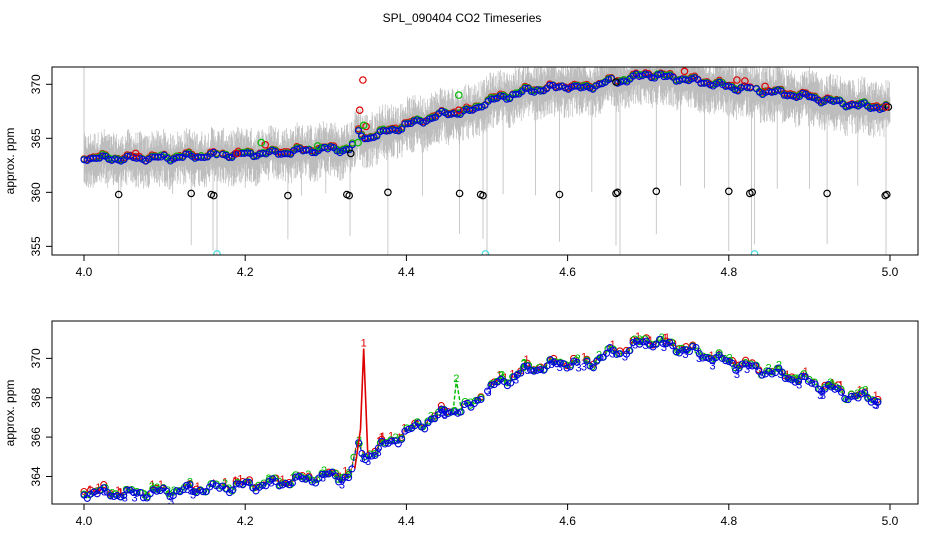  What do you see at coordinates (10, 413) in the screenshot?
I see `bottom-panel-ylabel: approx. ppm` at bounding box center [10, 413].